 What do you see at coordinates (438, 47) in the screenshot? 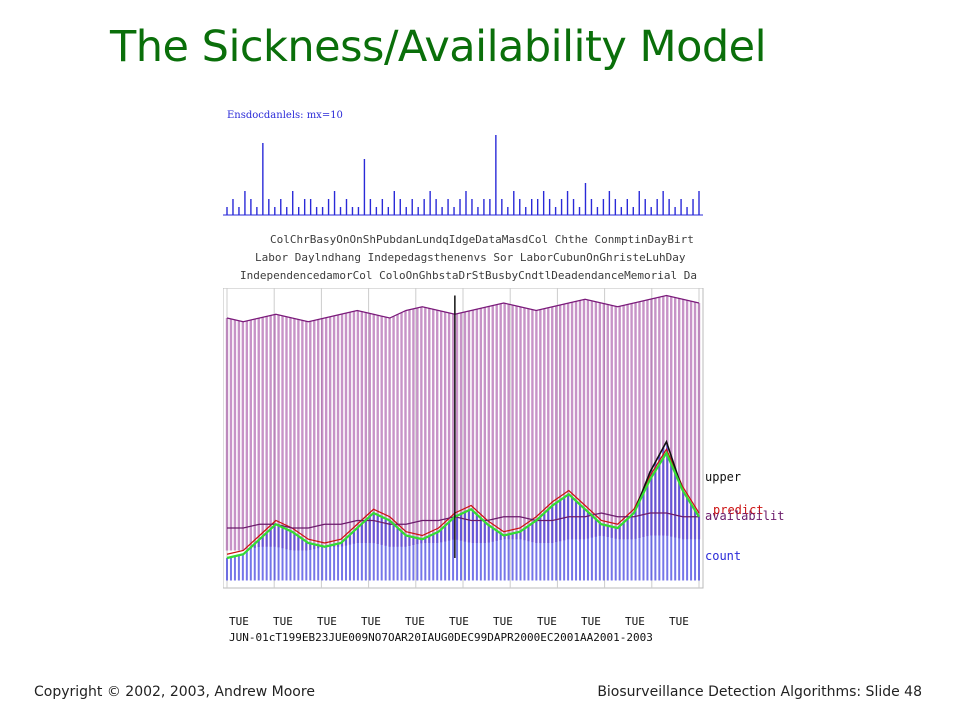
I see `slide-title: The Sickness/Availability Model` at bounding box center [438, 47].